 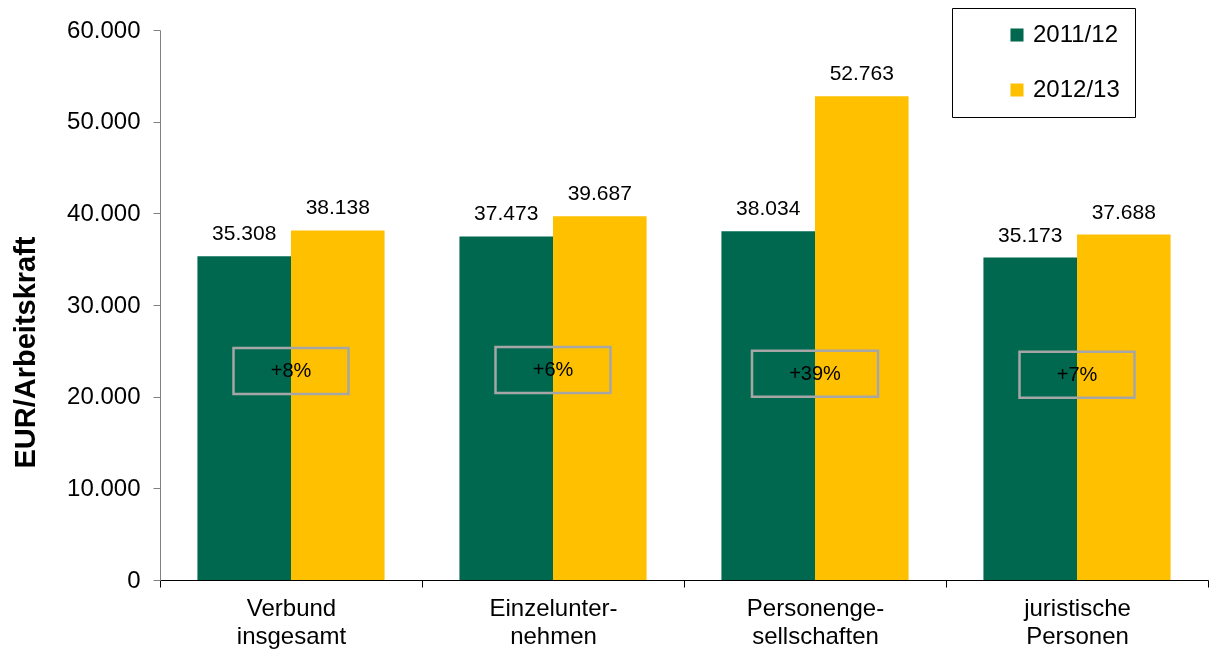 What do you see at coordinates (104, 212) in the screenshot?
I see `y-tick-label: 40.000` at bounding box center [104, 212].